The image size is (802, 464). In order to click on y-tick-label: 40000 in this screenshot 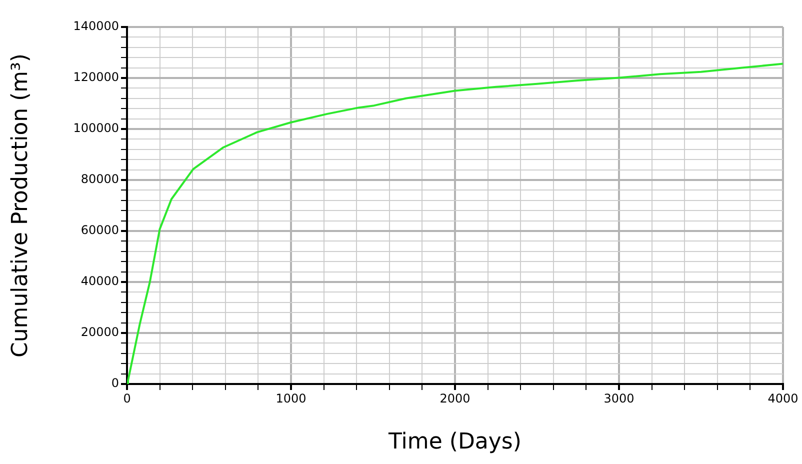, I will do `click(99, 281)`.